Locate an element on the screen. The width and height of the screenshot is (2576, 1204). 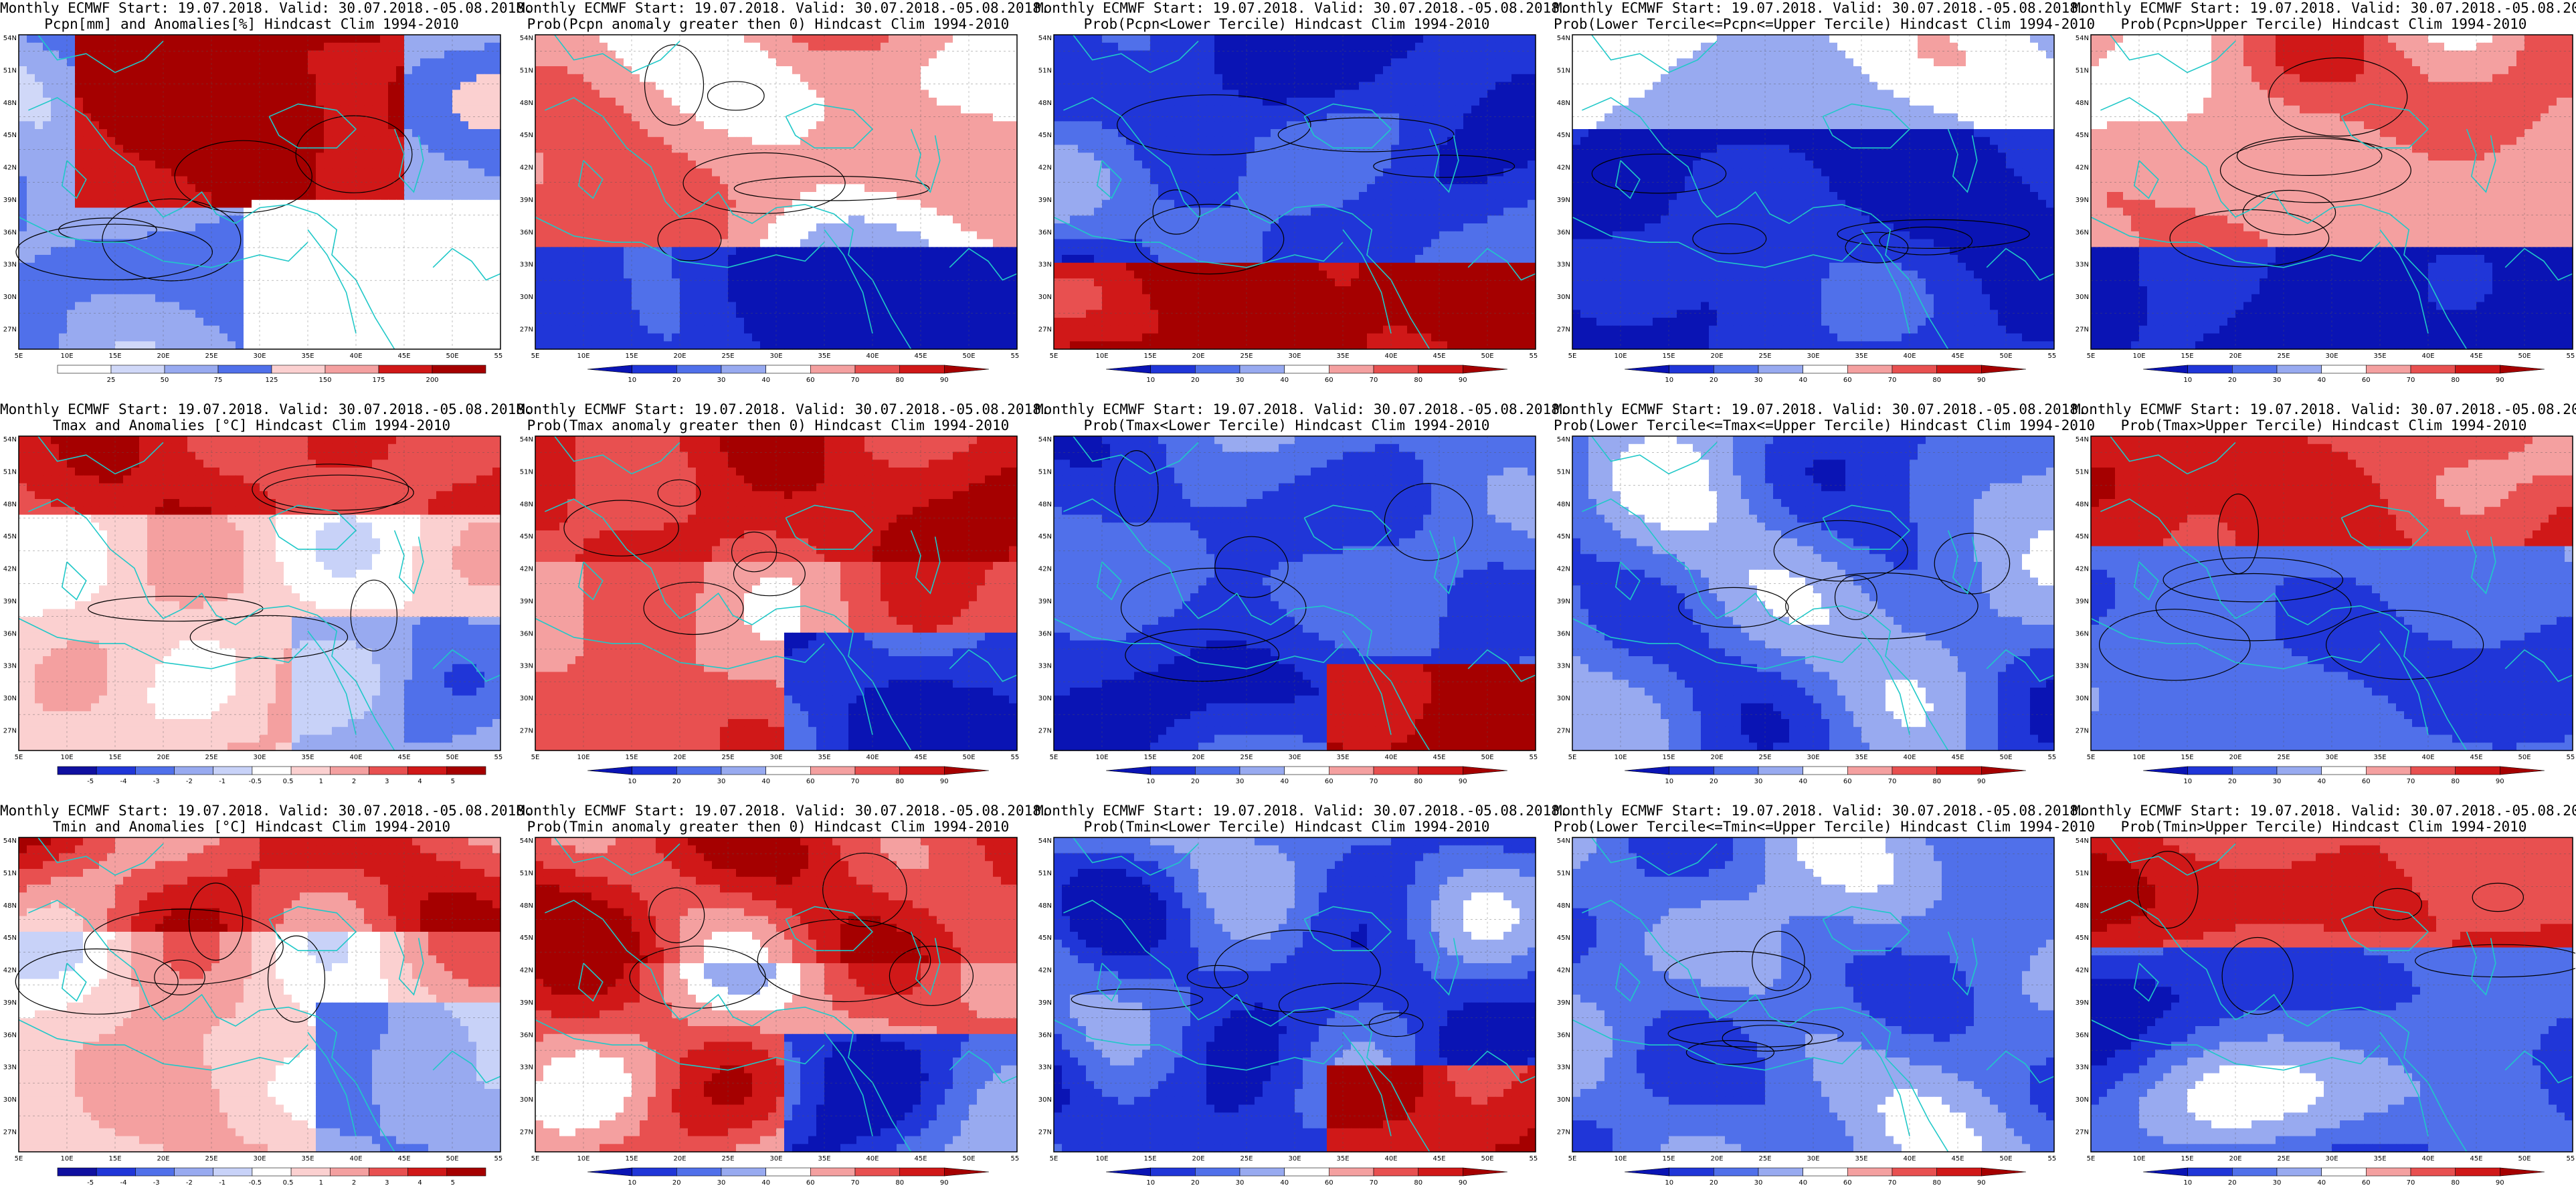
lon-label: 20E is located at coordinates (163, 1159).